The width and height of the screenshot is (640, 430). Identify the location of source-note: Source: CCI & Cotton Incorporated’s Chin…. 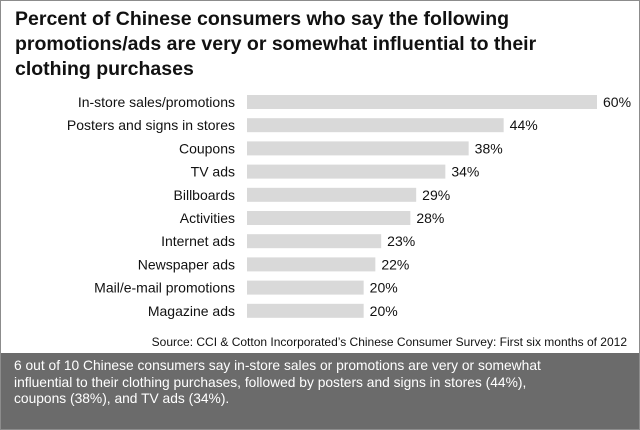
(389, 342).